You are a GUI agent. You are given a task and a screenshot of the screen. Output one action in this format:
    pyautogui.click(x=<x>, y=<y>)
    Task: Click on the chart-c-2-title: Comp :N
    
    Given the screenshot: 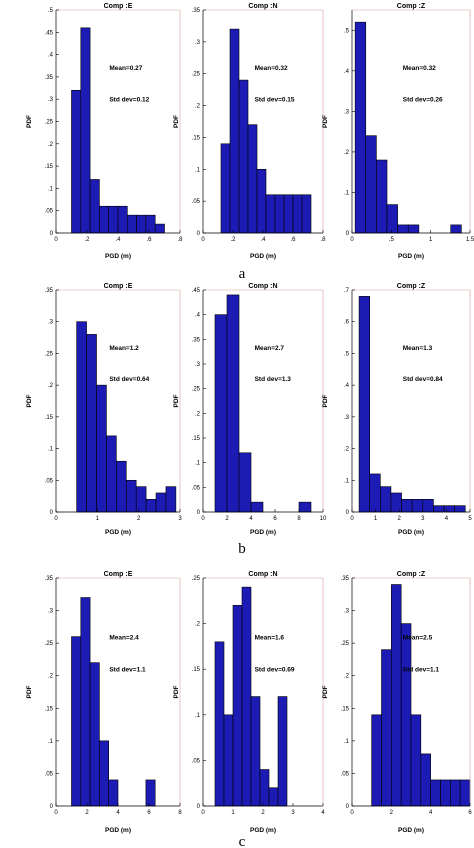 What is the action you would take?
    pyautogui.click(x=262, y=574)
    